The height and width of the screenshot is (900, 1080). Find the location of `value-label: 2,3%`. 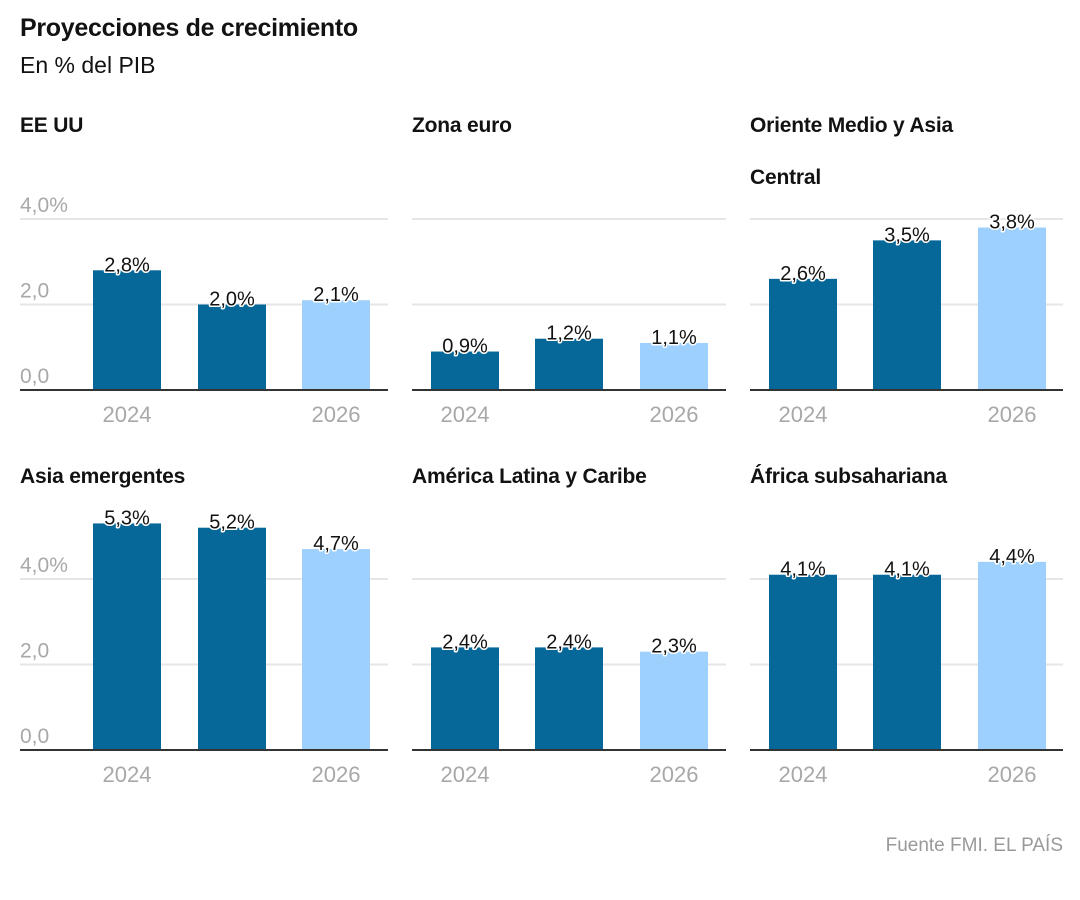

value-label: 2,3% is located at coordinates (674, 647).